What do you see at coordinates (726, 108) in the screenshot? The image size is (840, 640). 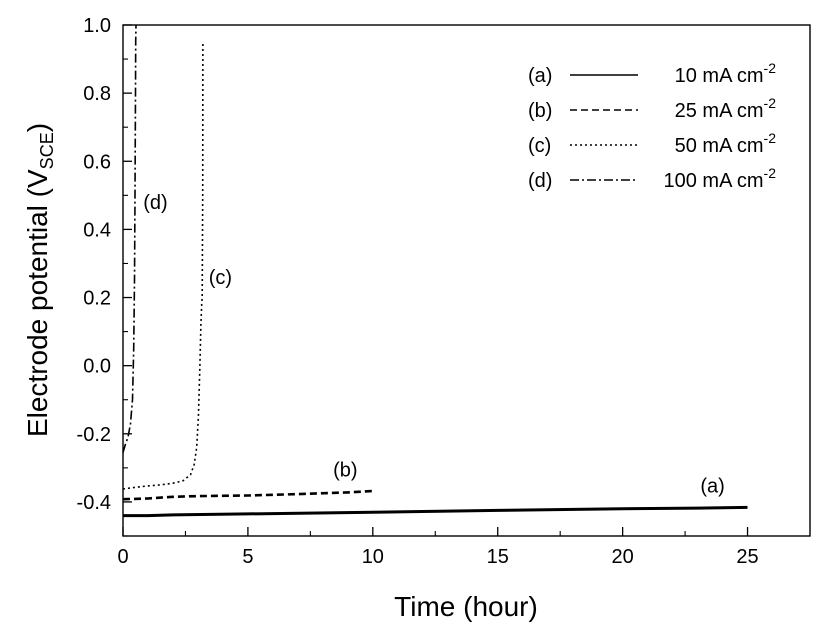 I see `legend-label-b: 25 mA cm-2` at bounding box center [726, 108].